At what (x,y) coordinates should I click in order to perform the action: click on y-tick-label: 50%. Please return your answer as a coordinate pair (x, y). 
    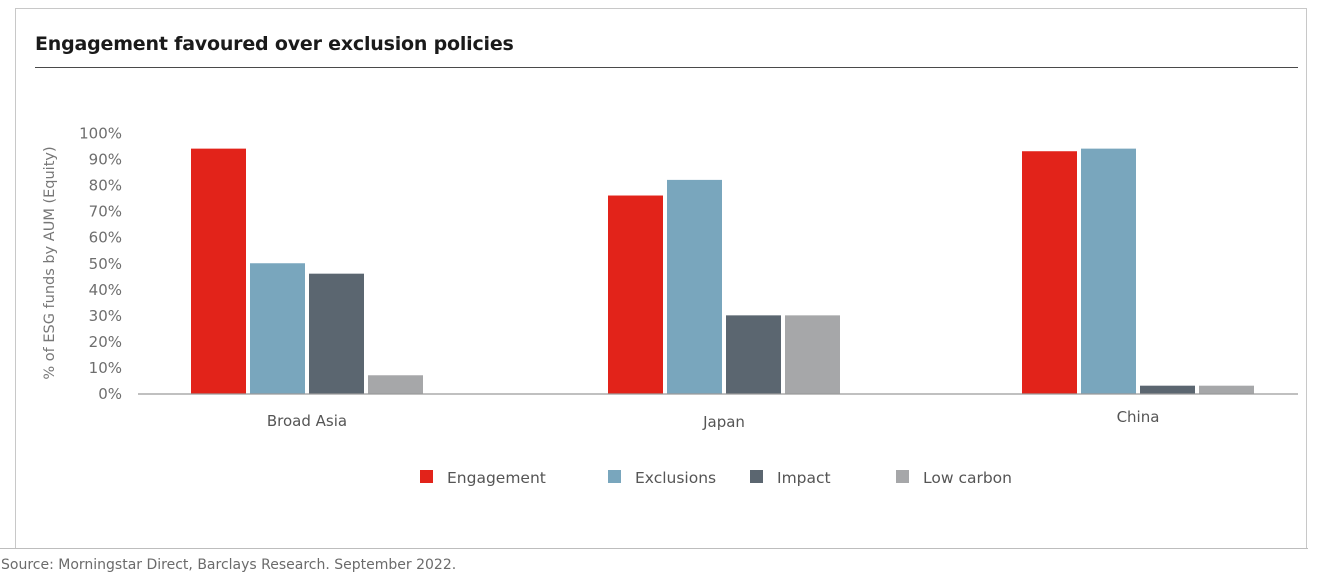
    Looking at the image, I should click on (105, 264).